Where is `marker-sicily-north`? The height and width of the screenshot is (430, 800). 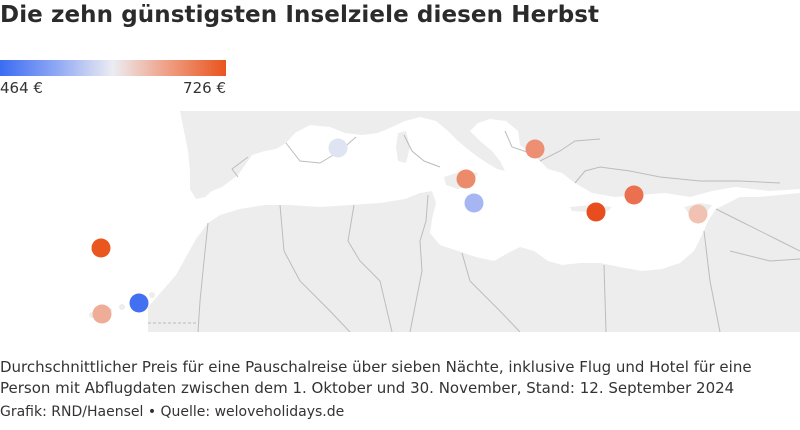 marker-sicily-north is located at coordinates (466, 179).